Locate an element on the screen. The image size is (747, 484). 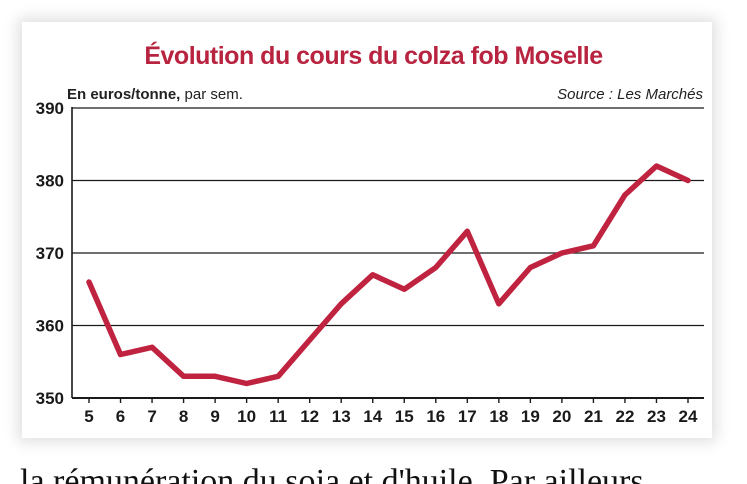
x-tick-label: 23 is located at coordinates (656, 416).